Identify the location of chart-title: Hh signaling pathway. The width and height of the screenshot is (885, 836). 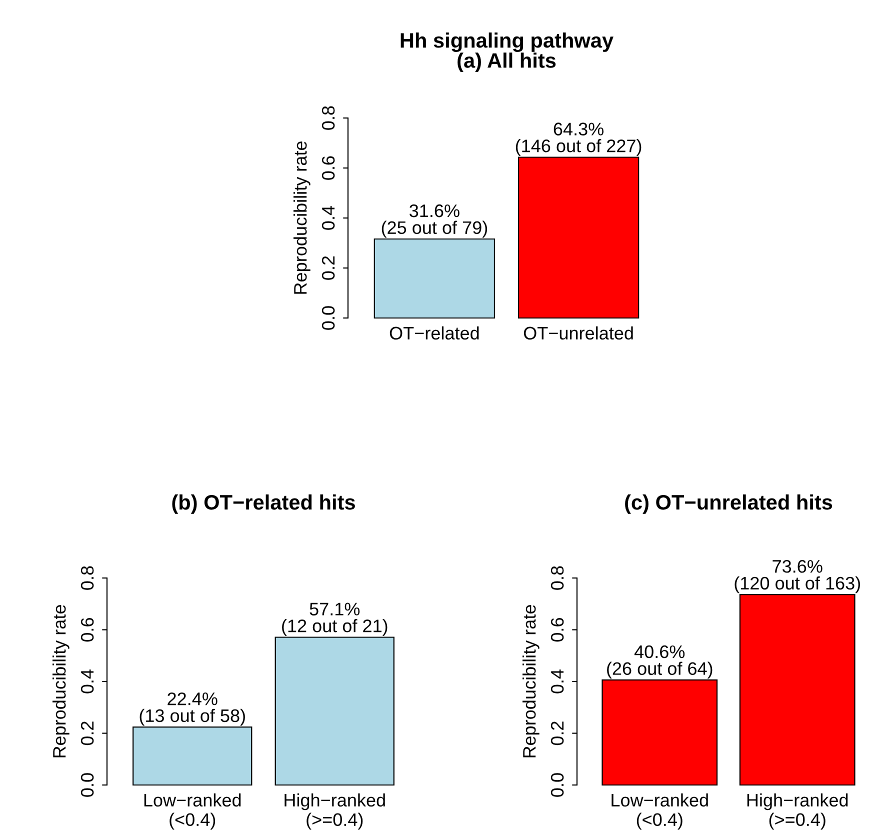
(507, 42).